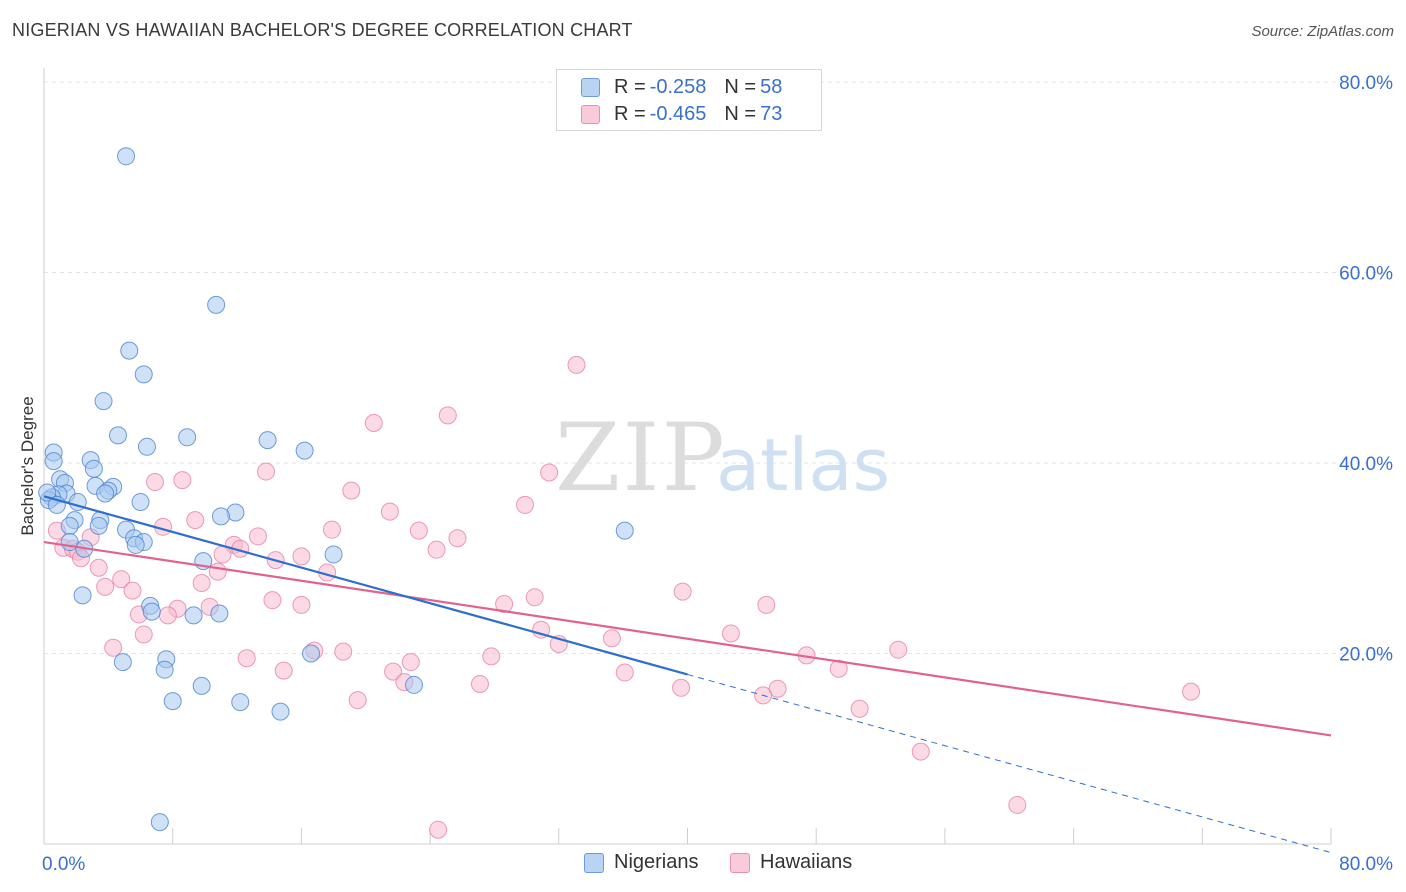 The height and width of the screenshot is (892, 1406). I want to click on source-label: Source: ZipAtlas.com, so click(1322, 31).